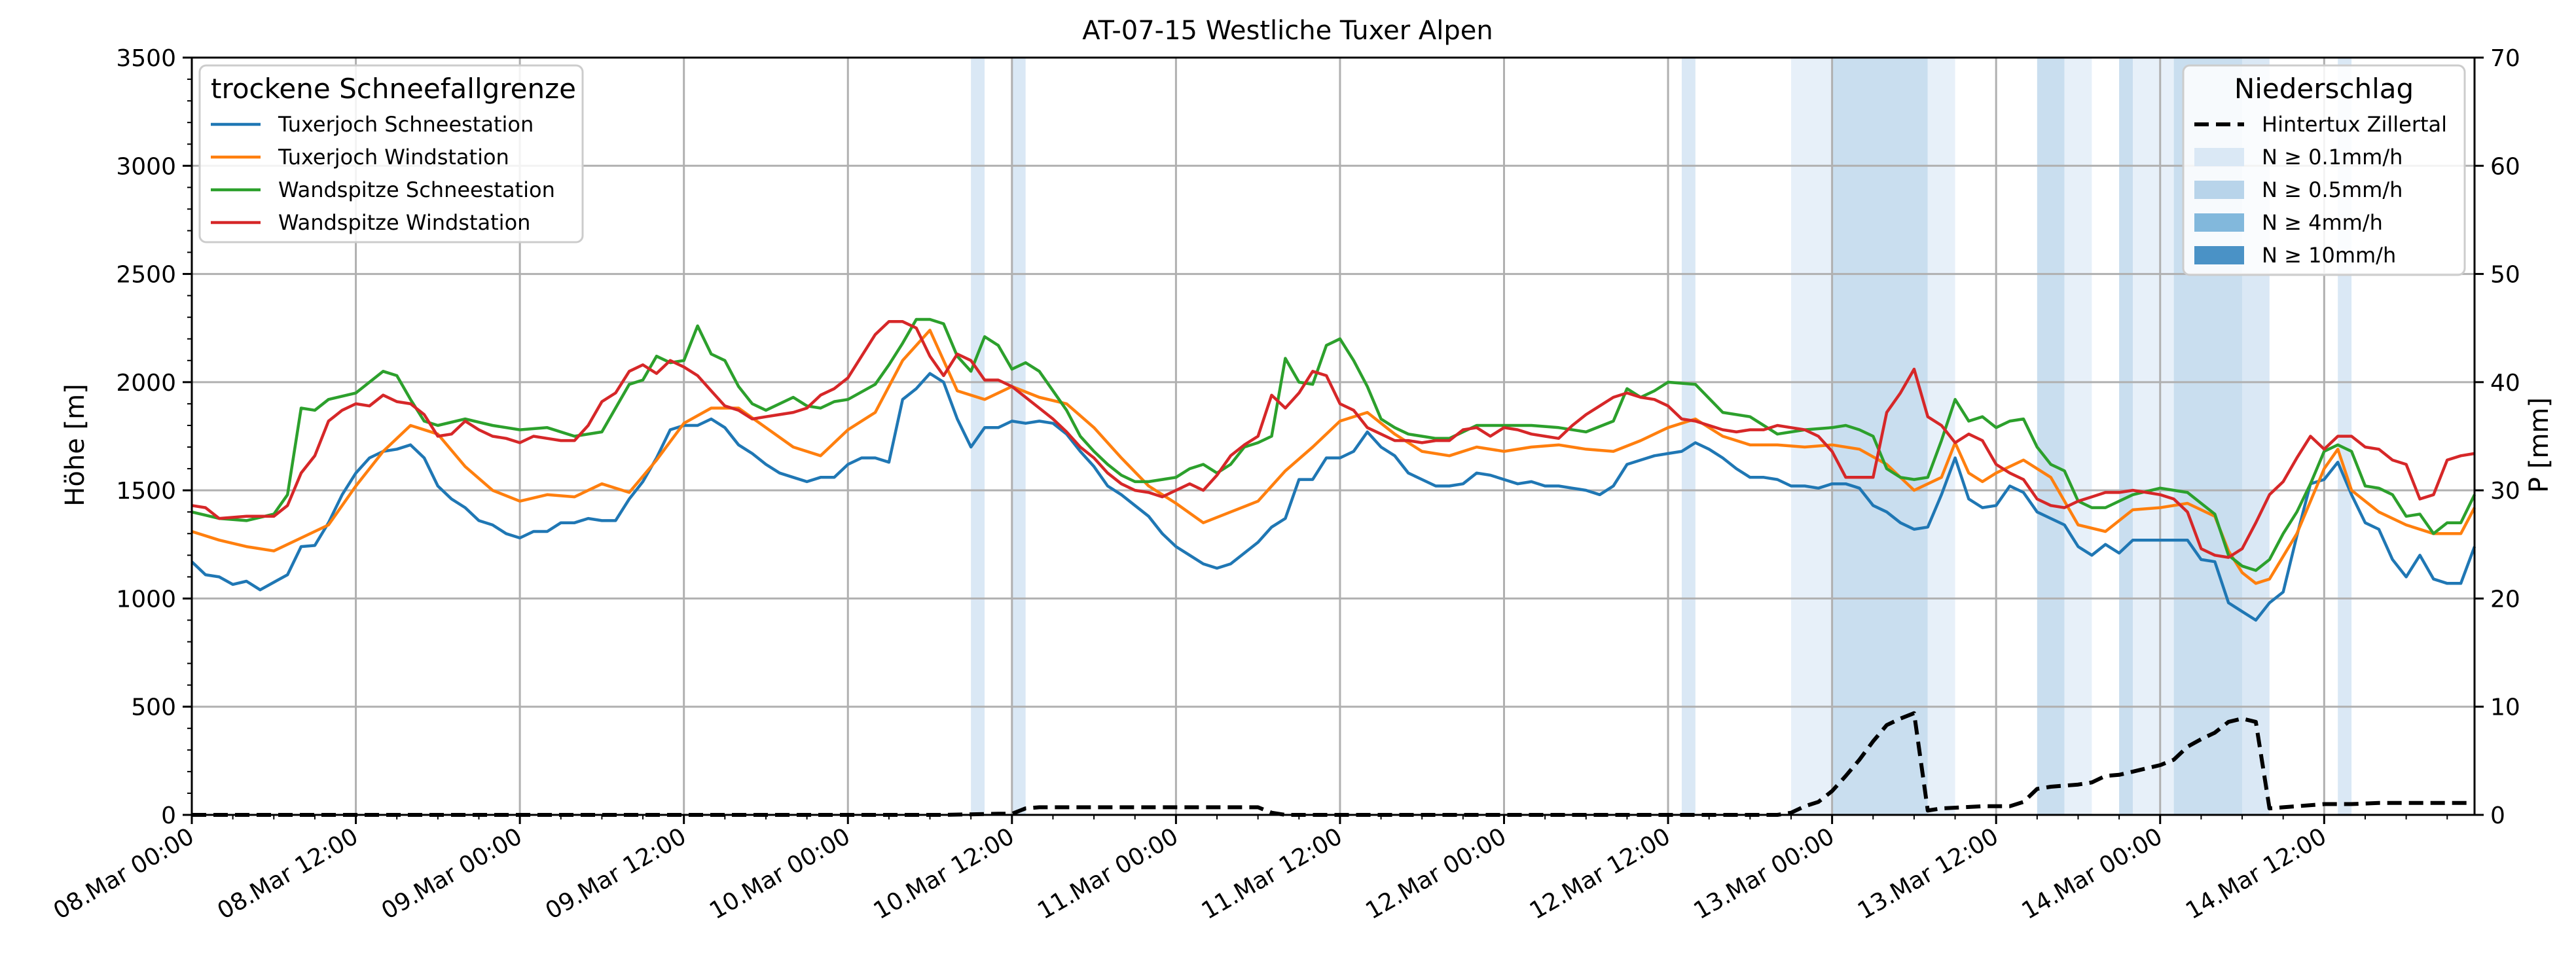 The width and height of the screenshot is (2576, 970). I want to click on y2-tick-label-7: 70, so click(2505, 58).